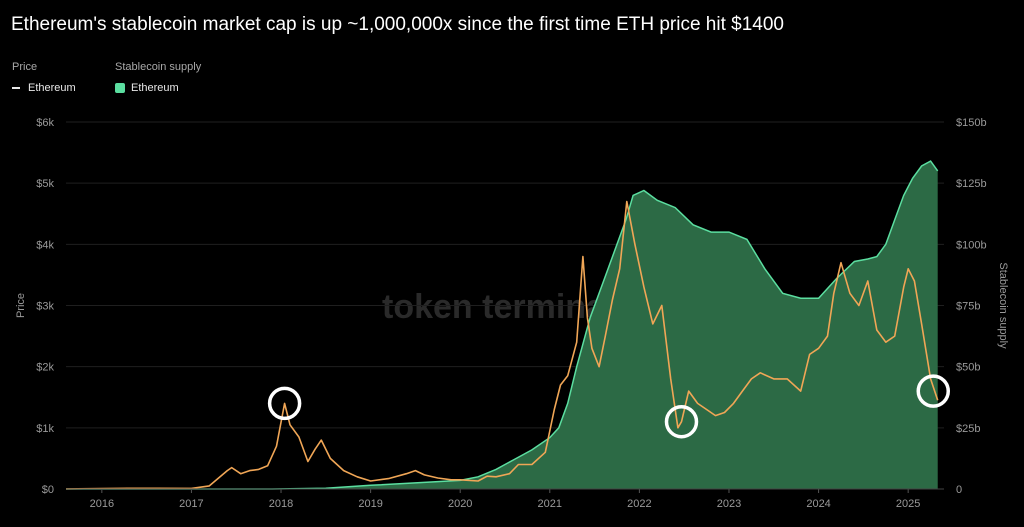 The image size is (1024, 527). I want to click on supply-legend-item: Ethereum, so click(158, 88).